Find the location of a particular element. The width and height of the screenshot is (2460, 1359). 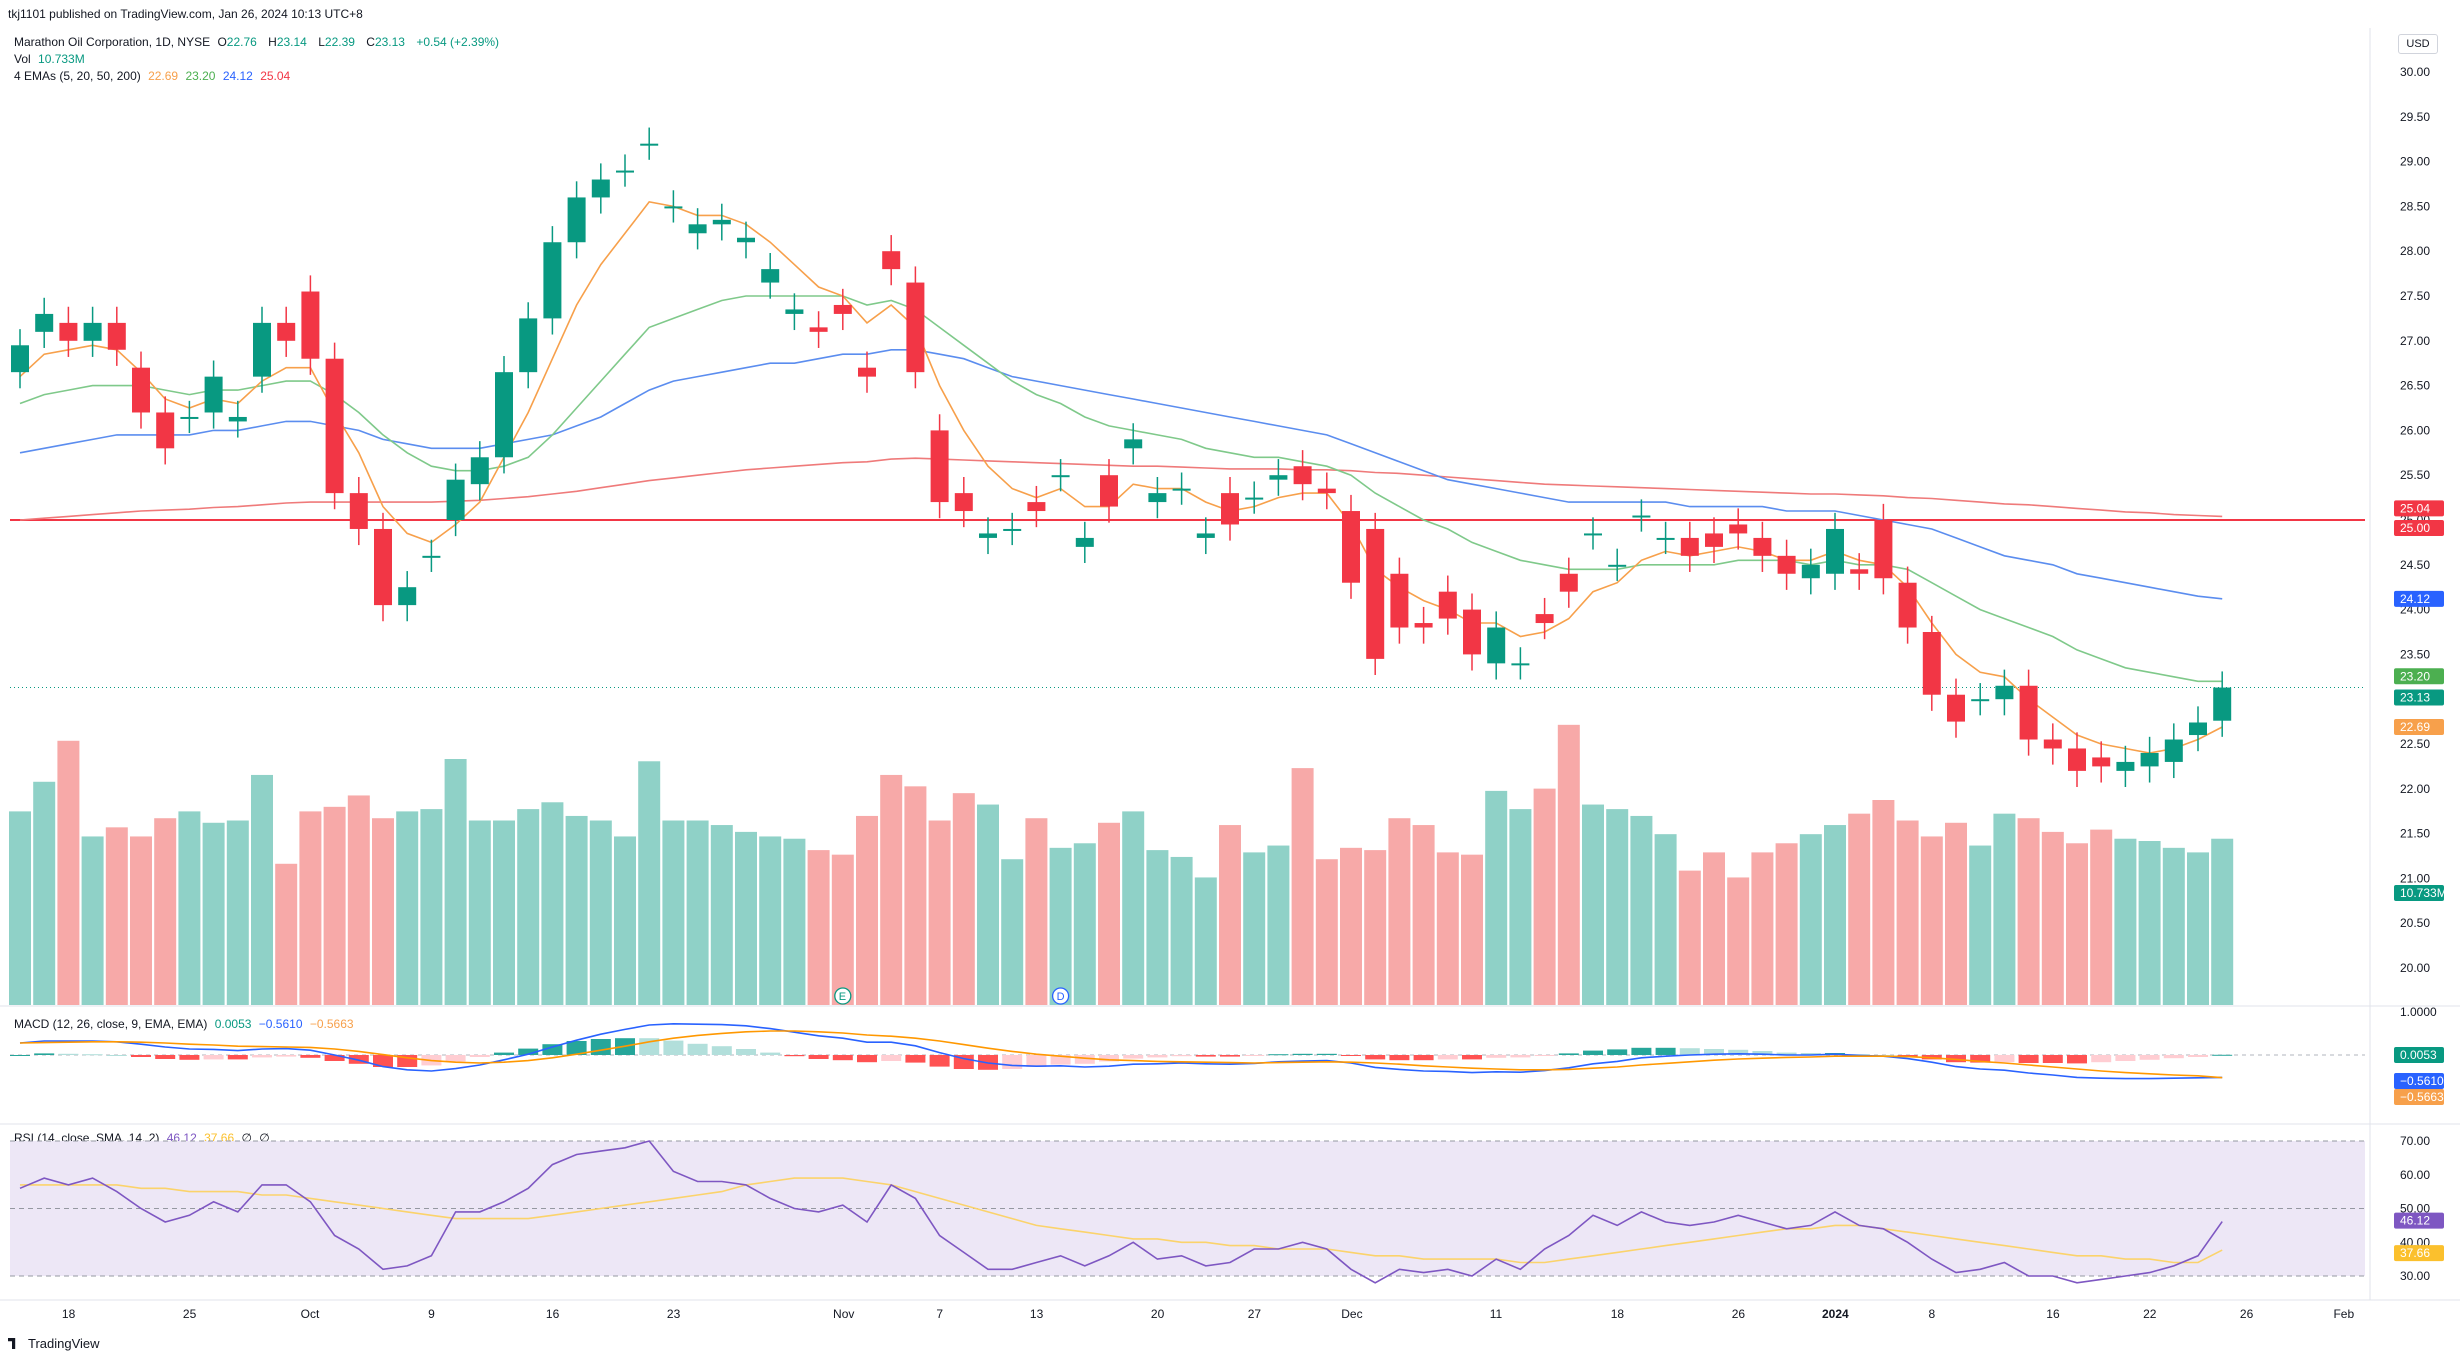

time-tick-label: 27 is located at coordinates (1255, 1314).